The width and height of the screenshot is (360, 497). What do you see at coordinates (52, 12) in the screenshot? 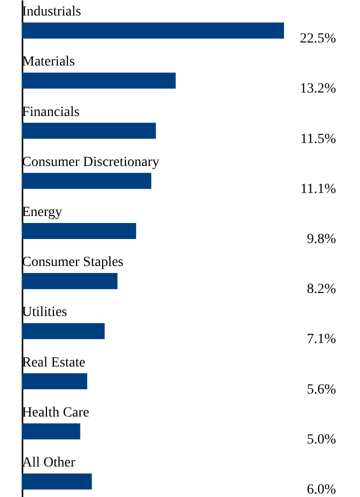
I see `y-tick-label: Industrials` at bounding box center [52, 12].